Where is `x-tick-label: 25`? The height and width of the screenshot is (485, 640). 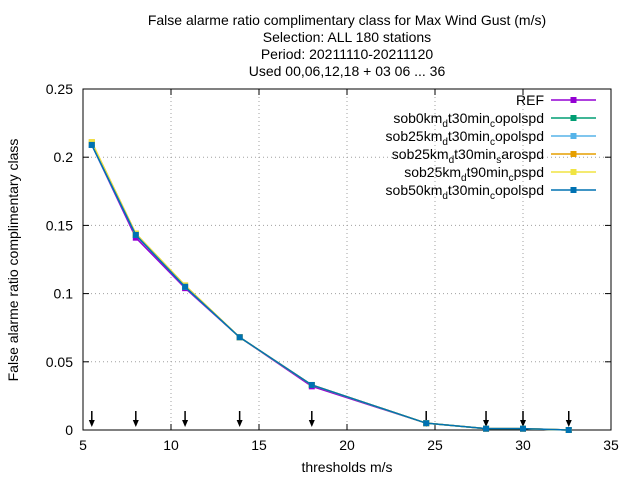
x-tick-label: 25 is located at coordinates (435, 445).